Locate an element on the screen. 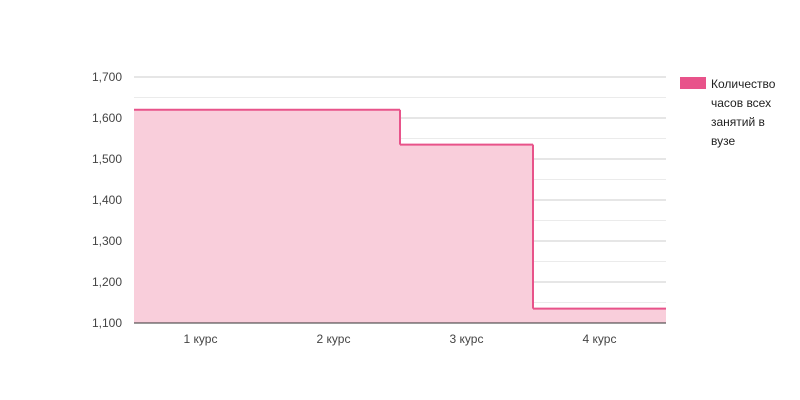 Image resolution: width=800 pixels, height=400 pixels. y-tick-label: 1,600 is located at coordinates (107, 118).